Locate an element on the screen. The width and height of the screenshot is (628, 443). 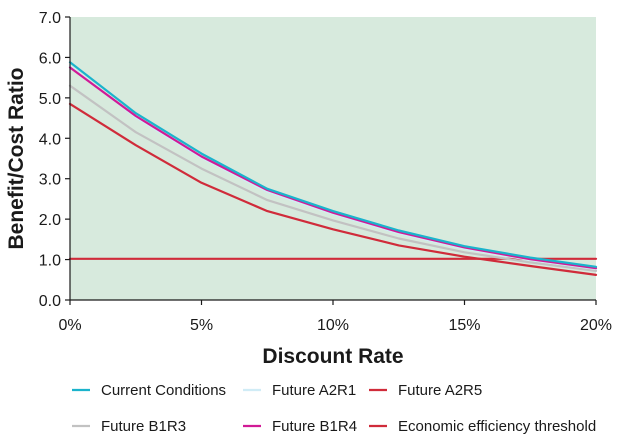
legend-label-future-b1r3: Future B1R3 is located at coordinates (143, 426).